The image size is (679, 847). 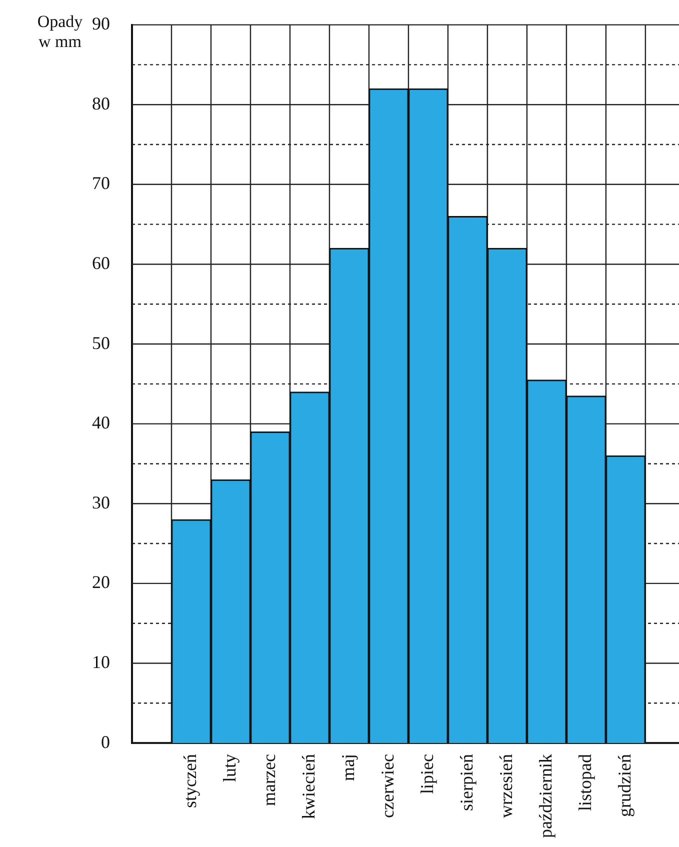 I want to click on y-axis-title: Opady w mm, so click(x=60, y=32).